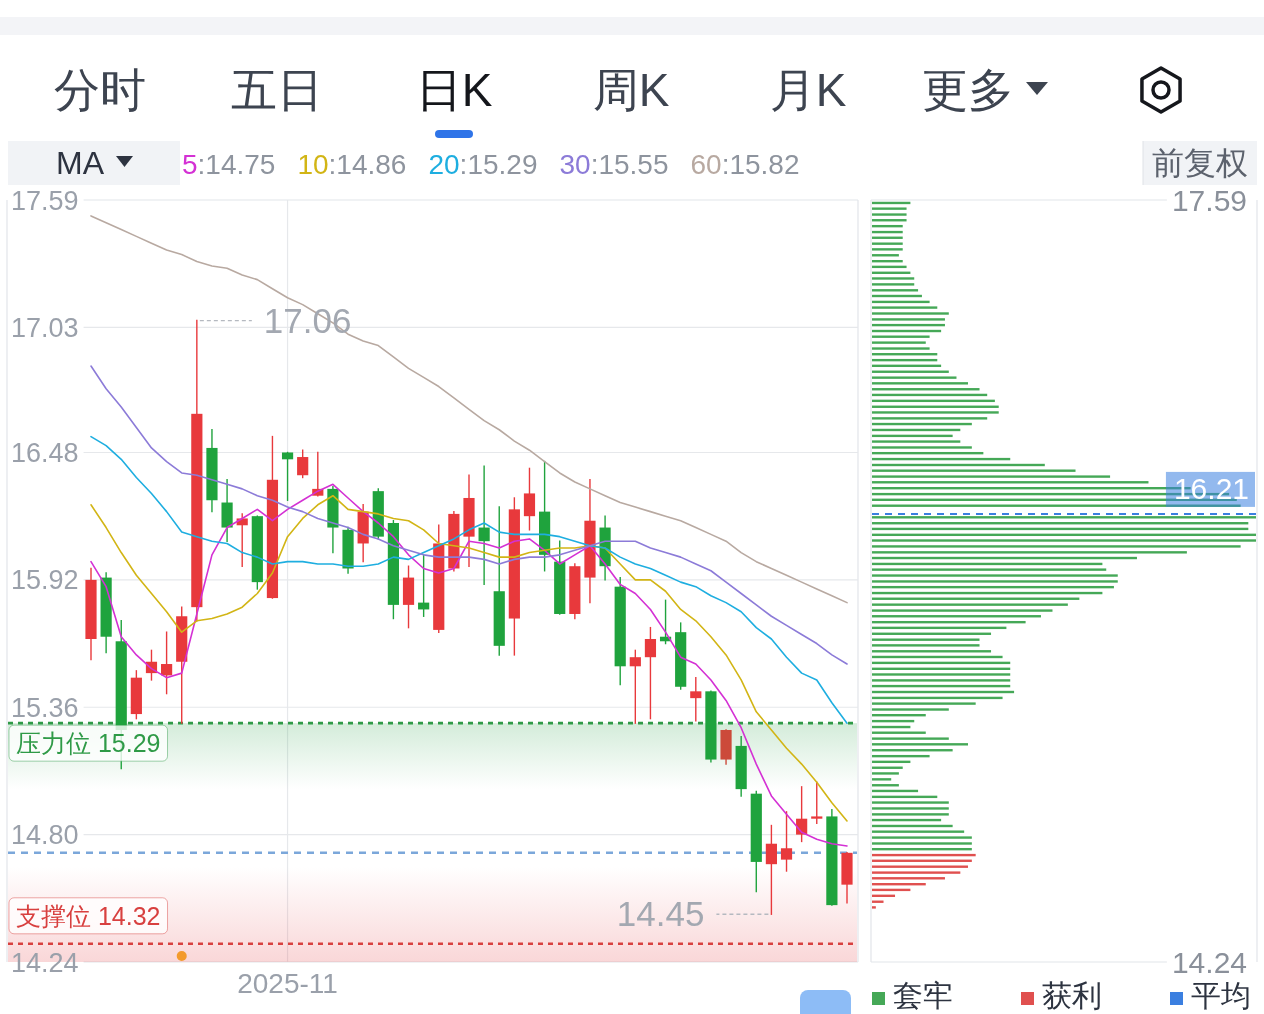 The height and width of the screenshot is (1014, 1264). What do you see at coordinates (968, 90) in the screenshot?
I see `text: 更多` at bounding box center [968, 90].